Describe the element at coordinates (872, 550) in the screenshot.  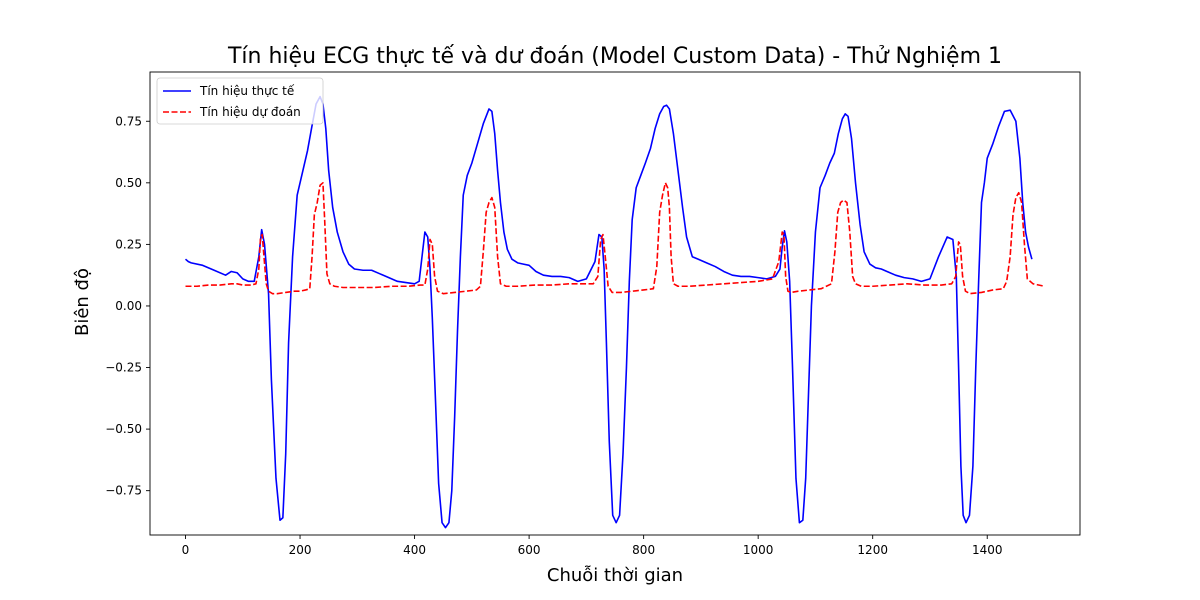
I see `x-tick-label: 1200` at that location.